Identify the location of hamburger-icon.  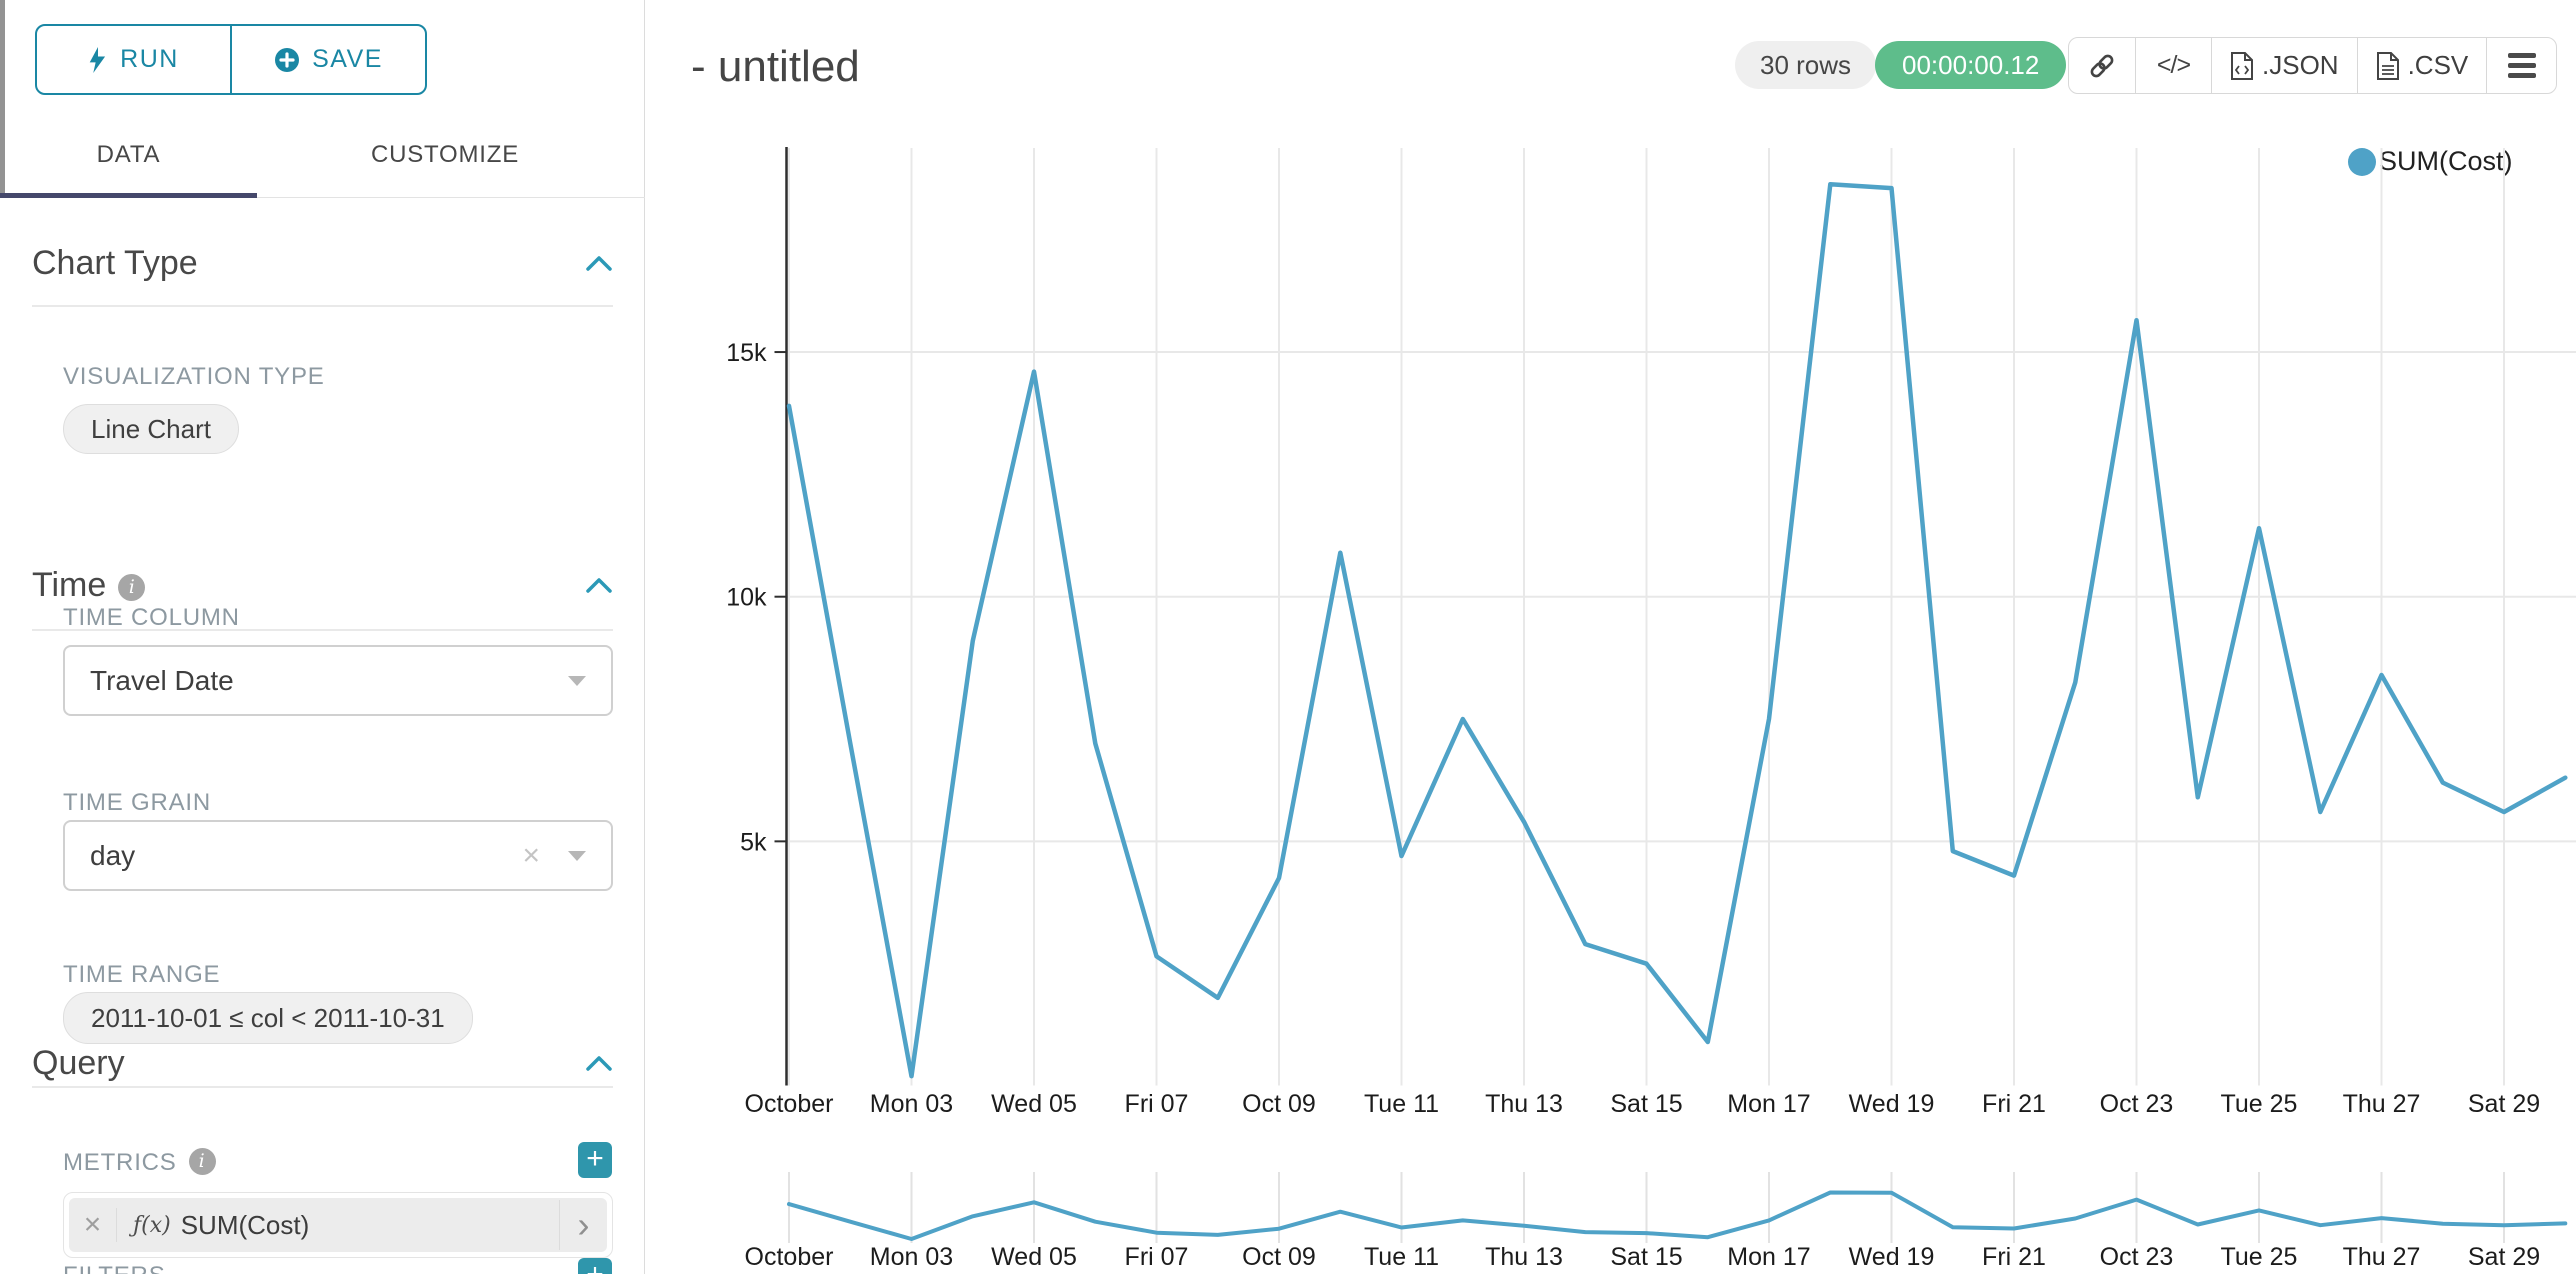
(2521, 65).